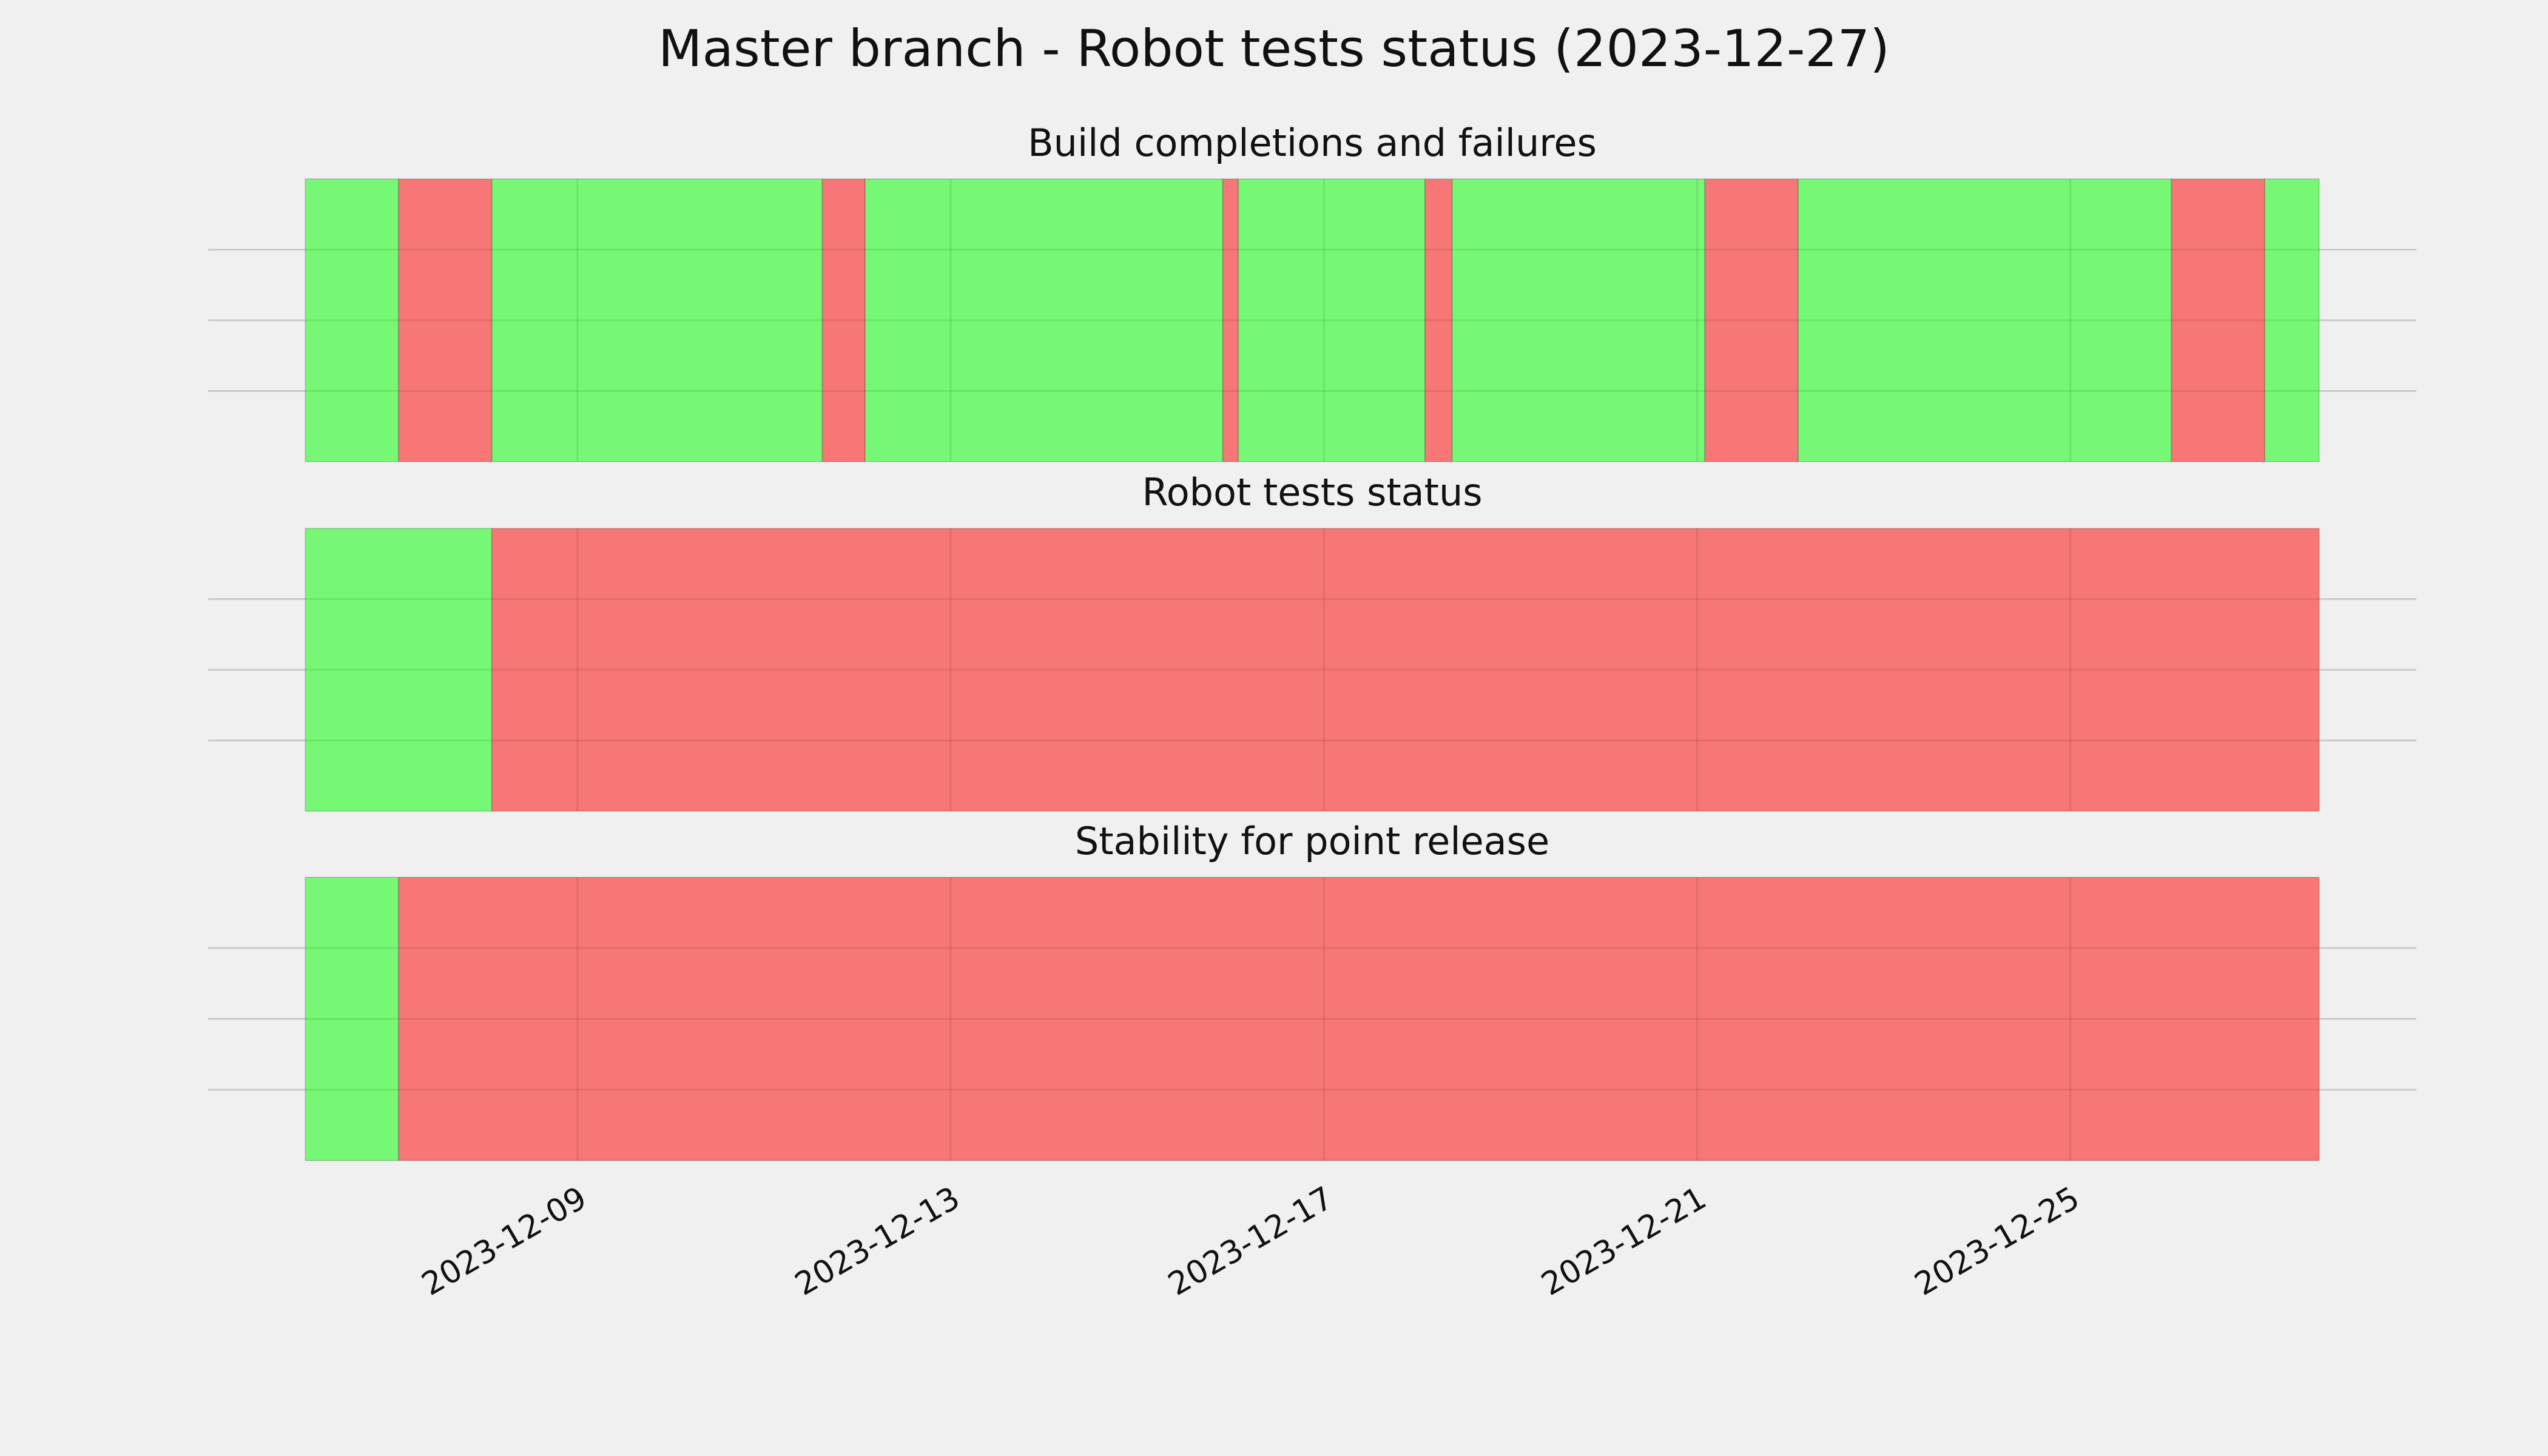  I want to click on panel-title: Robot tests status, so click(1312, 492).